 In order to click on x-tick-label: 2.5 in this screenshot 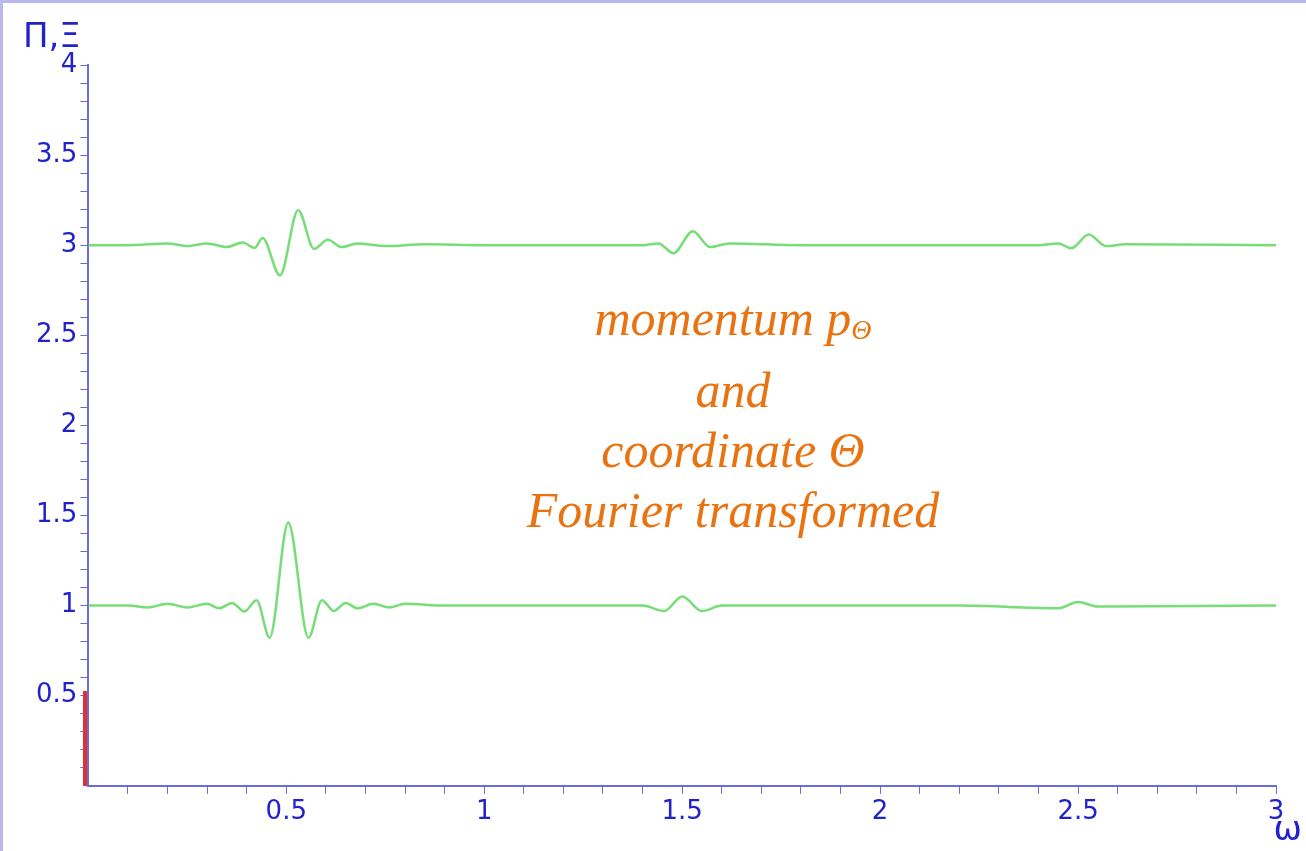, I will do `click(1078, 810)`.